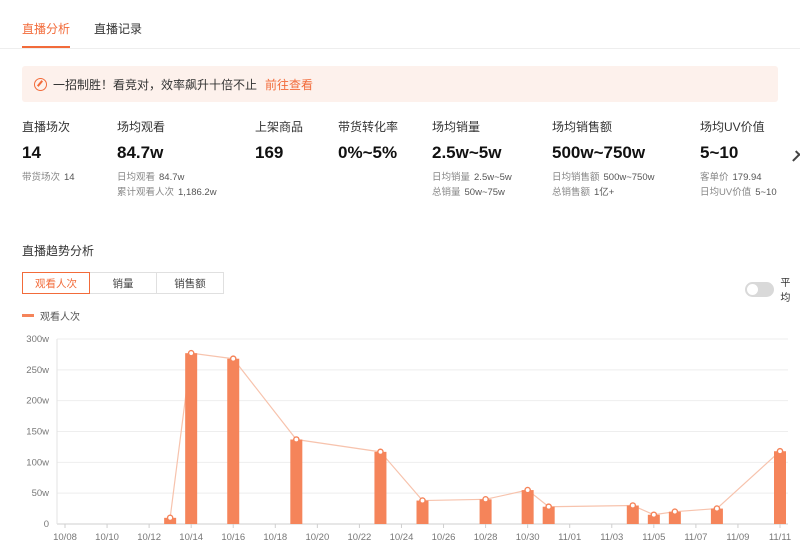 The height and width of the screenshot is (547, 800). I want to click on stat-label: 场均销售额, so click(582, 127).